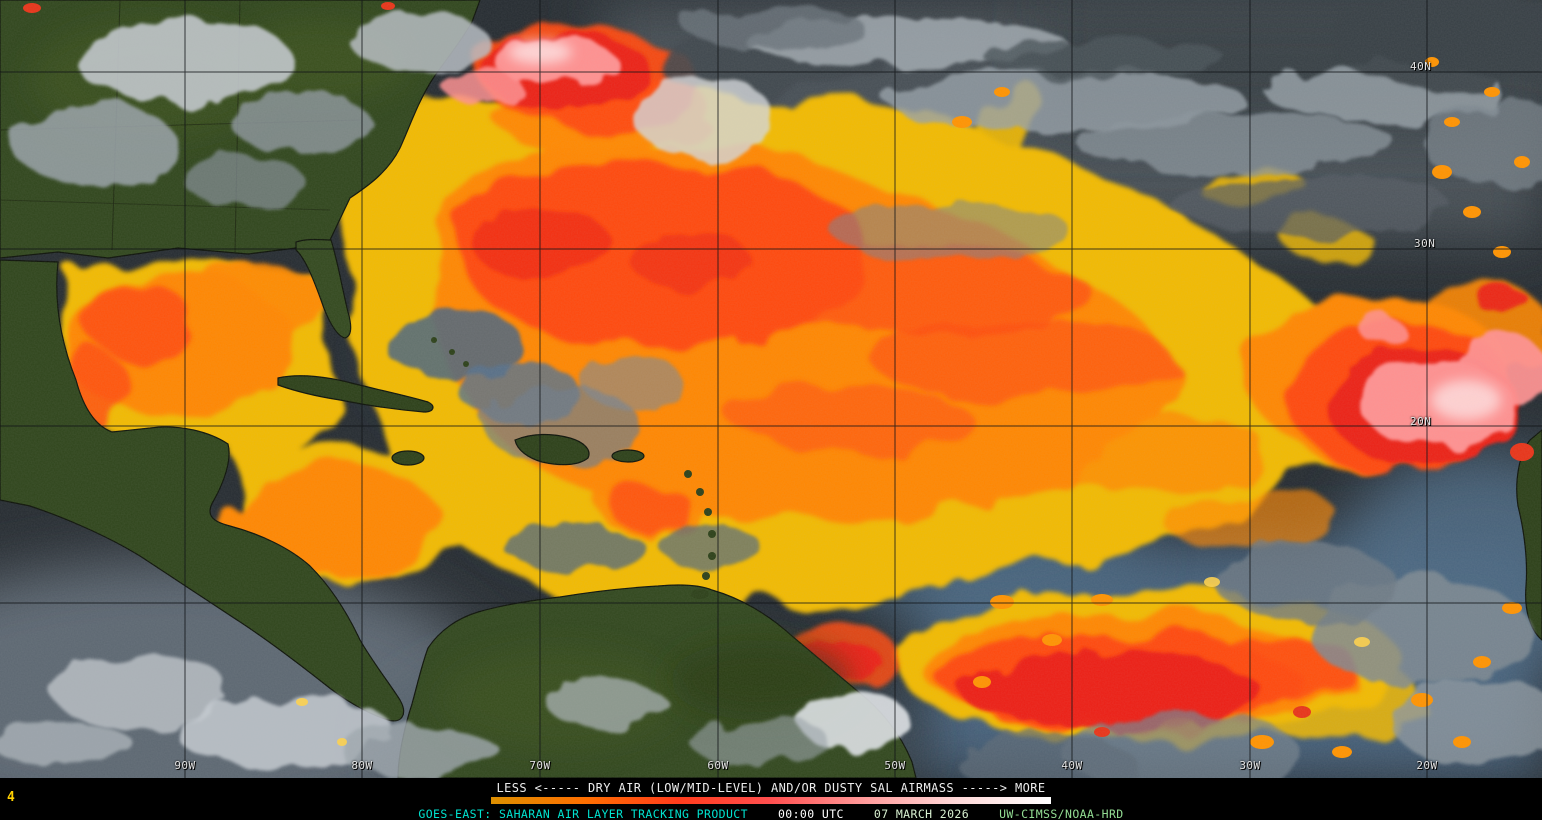 This screenshot has width=1542, height=820. I want to click on lon-label-60w: 60W, so click(718, 765).